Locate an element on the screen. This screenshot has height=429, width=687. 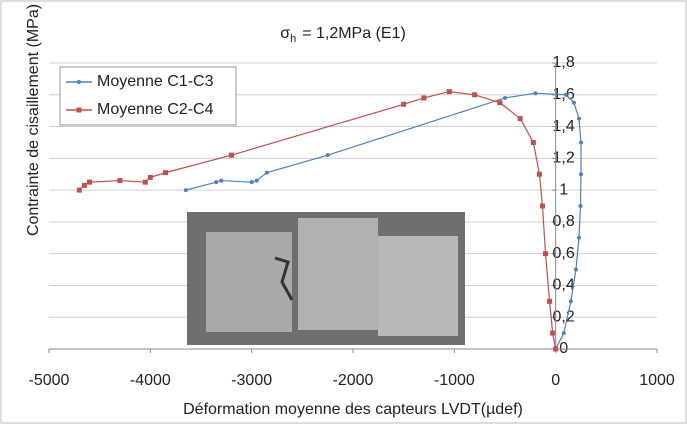
legend: Moyenne C1-C3 Moyenne C2-C4 is located at coordinates (148, 96).